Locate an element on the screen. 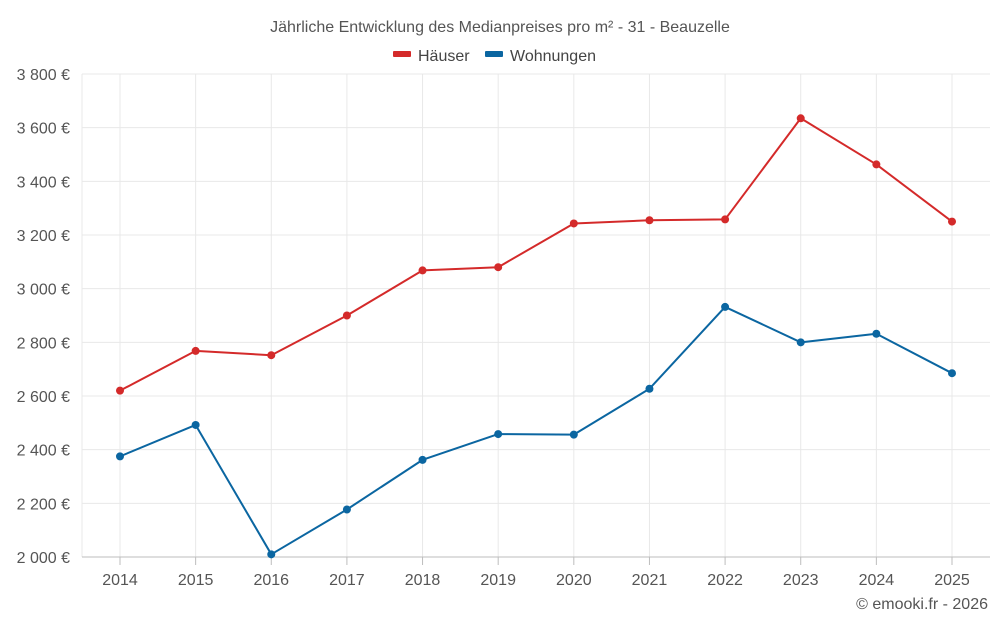 The height and width of the screenshot is (625, 1000). legend-label-wohnungen: Wohnungen is located at coordinates (553, 56).